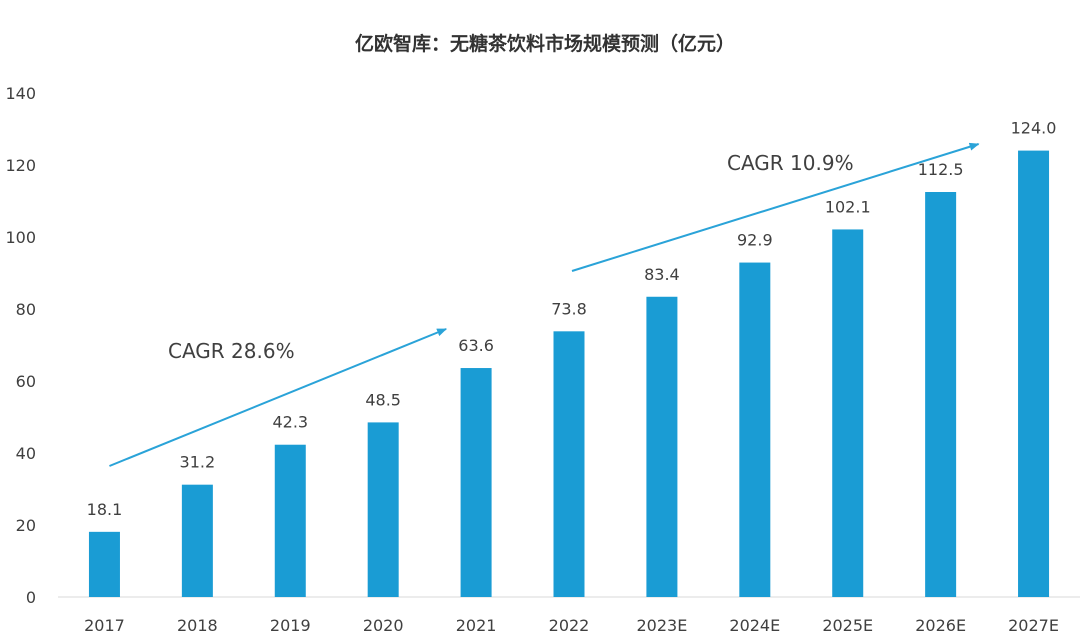  What do you see at coordinates (104, 625) in the screenshot?
I see `x-tick-label: 2017` at bounding box center [104, 625].